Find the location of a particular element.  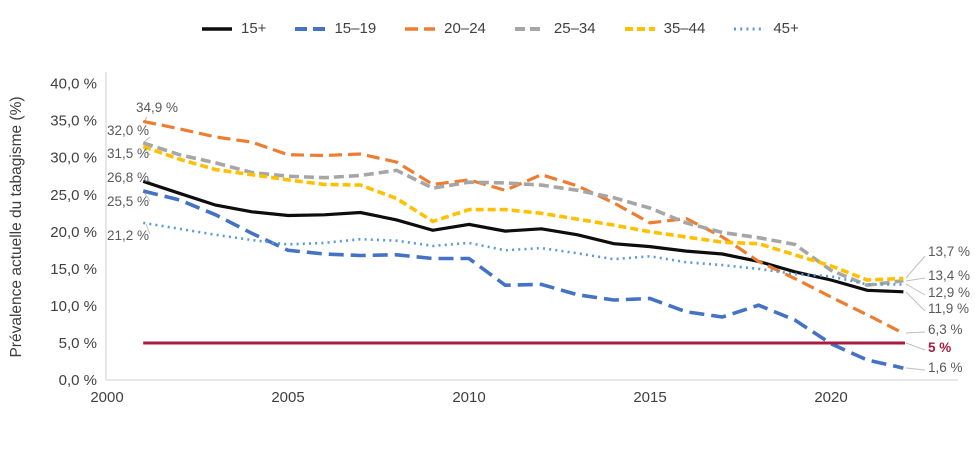

legend-item-35-44: 35–44 is located at coordinates (665, 28).